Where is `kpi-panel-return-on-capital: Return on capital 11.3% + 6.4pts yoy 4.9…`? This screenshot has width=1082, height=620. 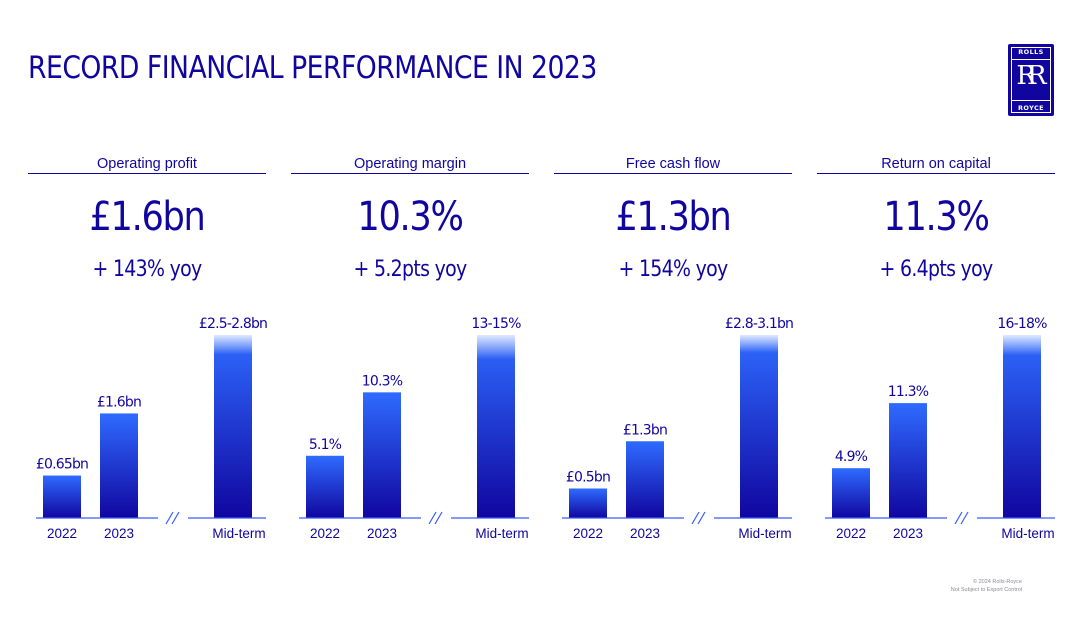
kpi-panel-return-on-capital: Return on capital 11.3% + 6.4pts yoy 4.9… is located at coordinates (936, 350).